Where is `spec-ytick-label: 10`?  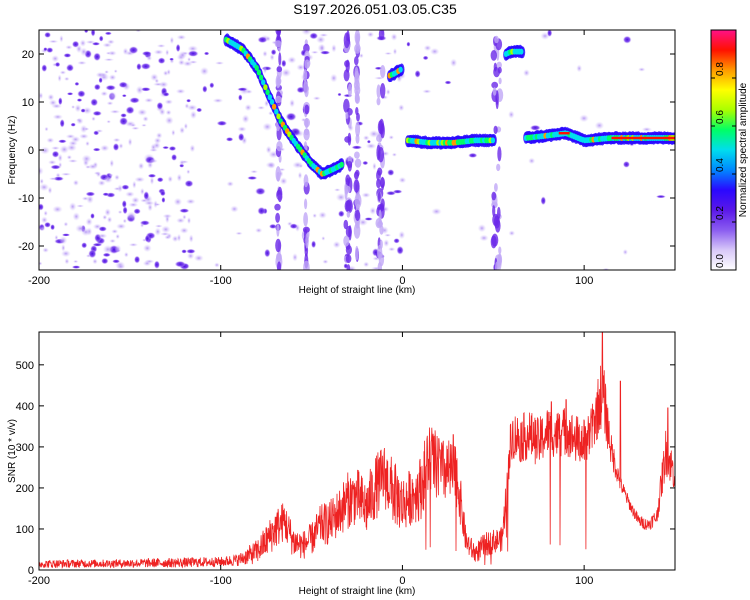 spec-ytick-label: 10 is located at coordinates (28, 103).